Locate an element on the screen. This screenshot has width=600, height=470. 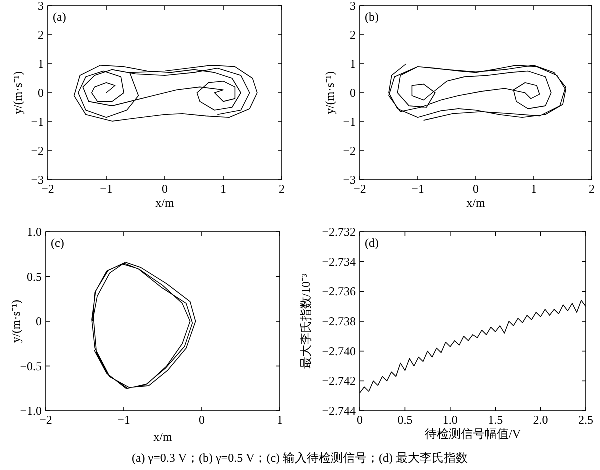
y-tick-label: −2.738 is located at coordinates (339, 321).